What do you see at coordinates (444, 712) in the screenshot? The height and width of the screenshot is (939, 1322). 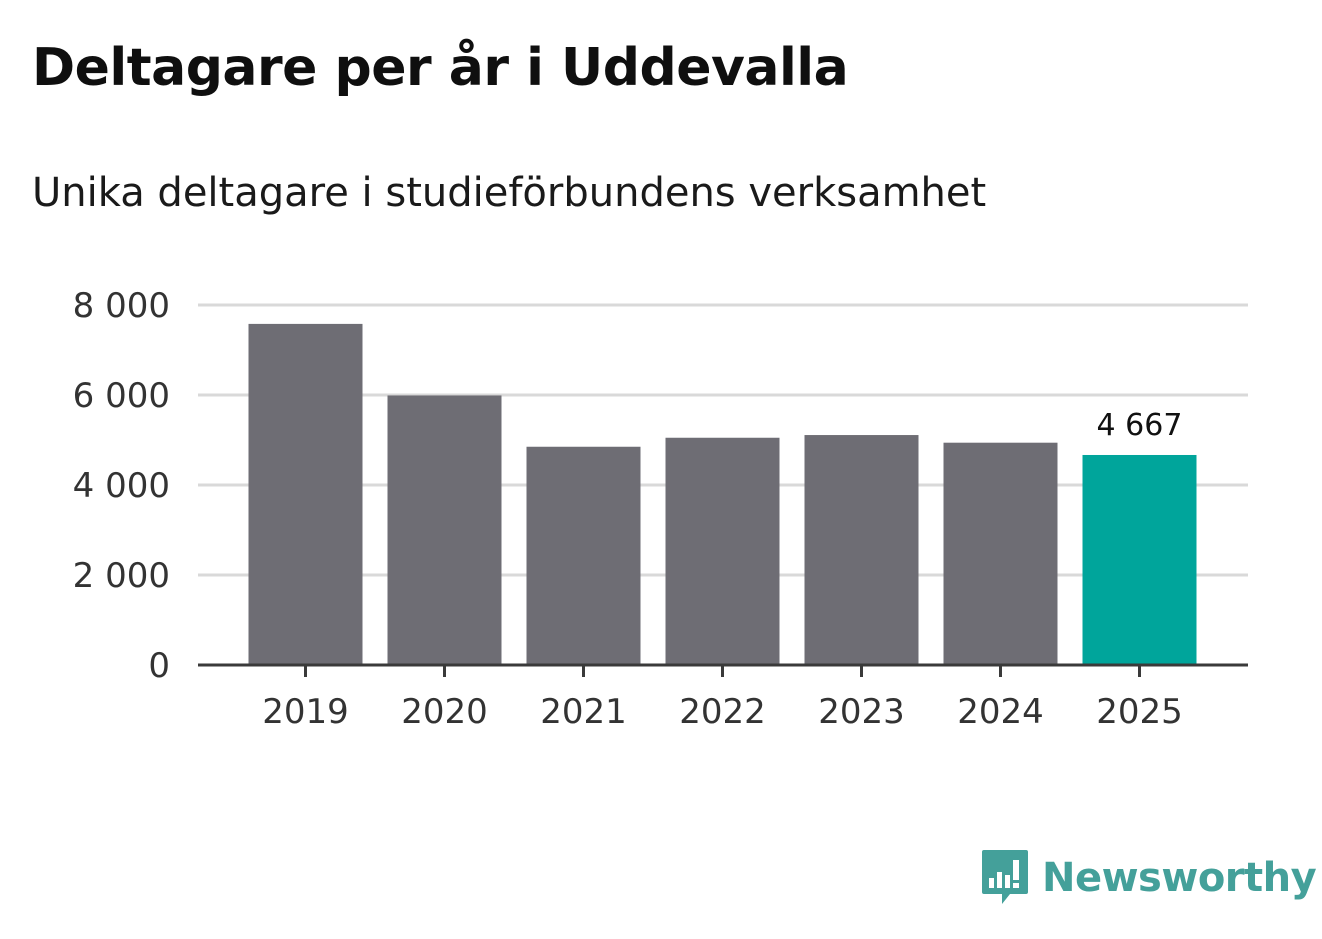 I see `x-tick-label: 2020` at bounding box center [444, 712].